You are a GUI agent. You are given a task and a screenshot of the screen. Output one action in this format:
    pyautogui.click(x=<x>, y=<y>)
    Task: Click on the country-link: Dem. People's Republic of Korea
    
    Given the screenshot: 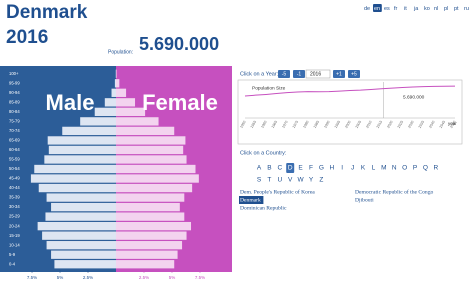 What is the action you would take?
    pyautogui.click(x=277, y=191)
    